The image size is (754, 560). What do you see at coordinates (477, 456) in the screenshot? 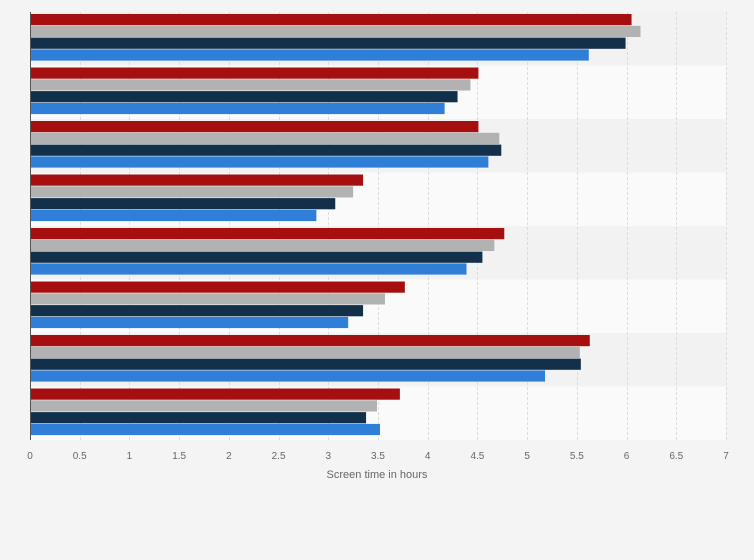
I see `x-tick-label: 4.5` at bounding box center [477, 456].